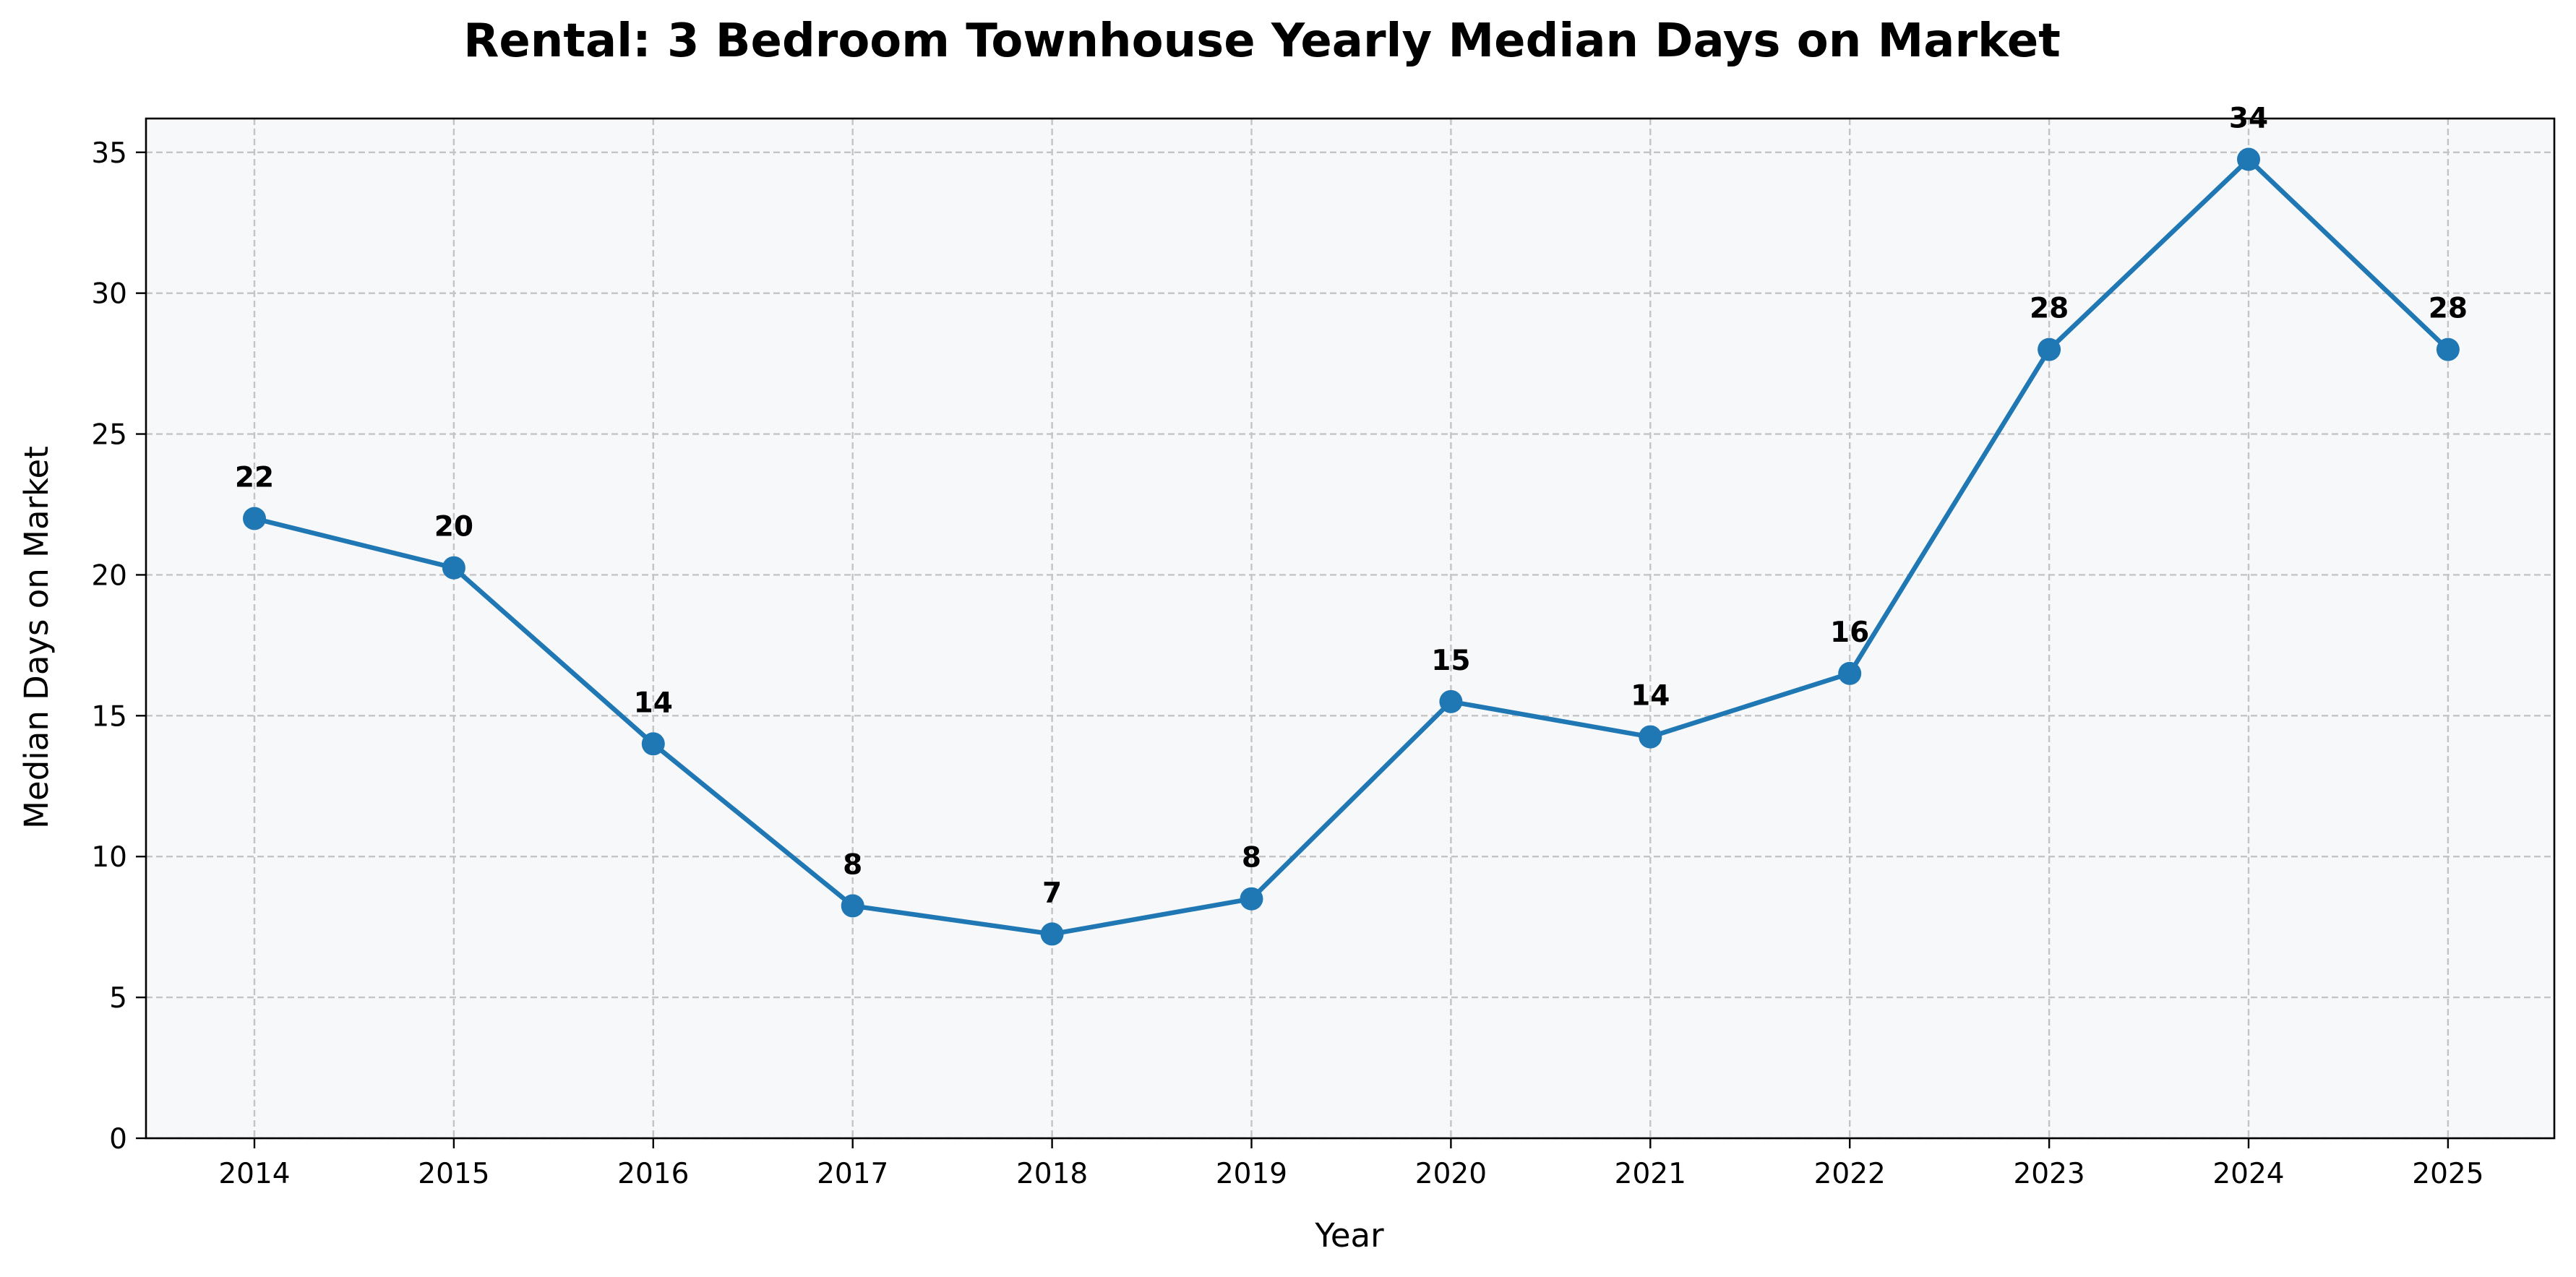  Describe the element at coordinates (109, 575) in the screenshot. I see `y-tick-label: 20` at that location.